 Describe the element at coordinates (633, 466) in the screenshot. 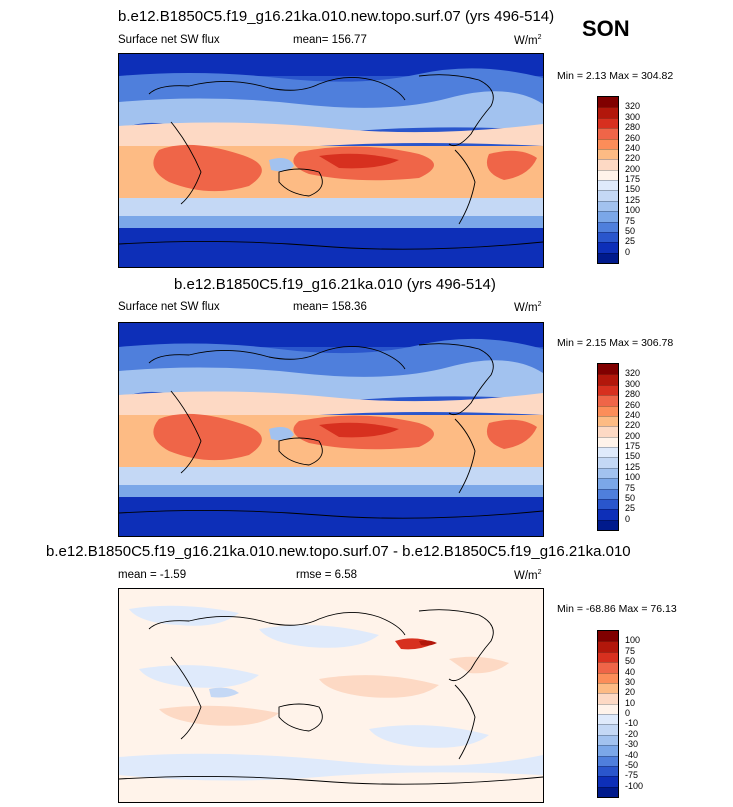

I see `panel2-colorbar-tick: 125` at that location.